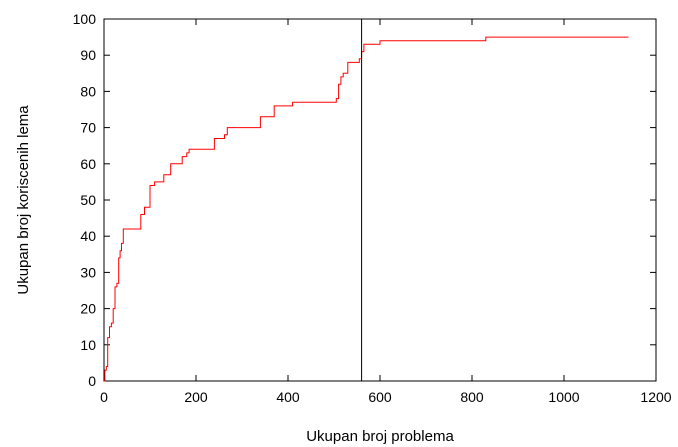 Image resolution: width=678 pixels, height=447 pixels. I want to click on x-tick-label: 600, so click(380, 397).